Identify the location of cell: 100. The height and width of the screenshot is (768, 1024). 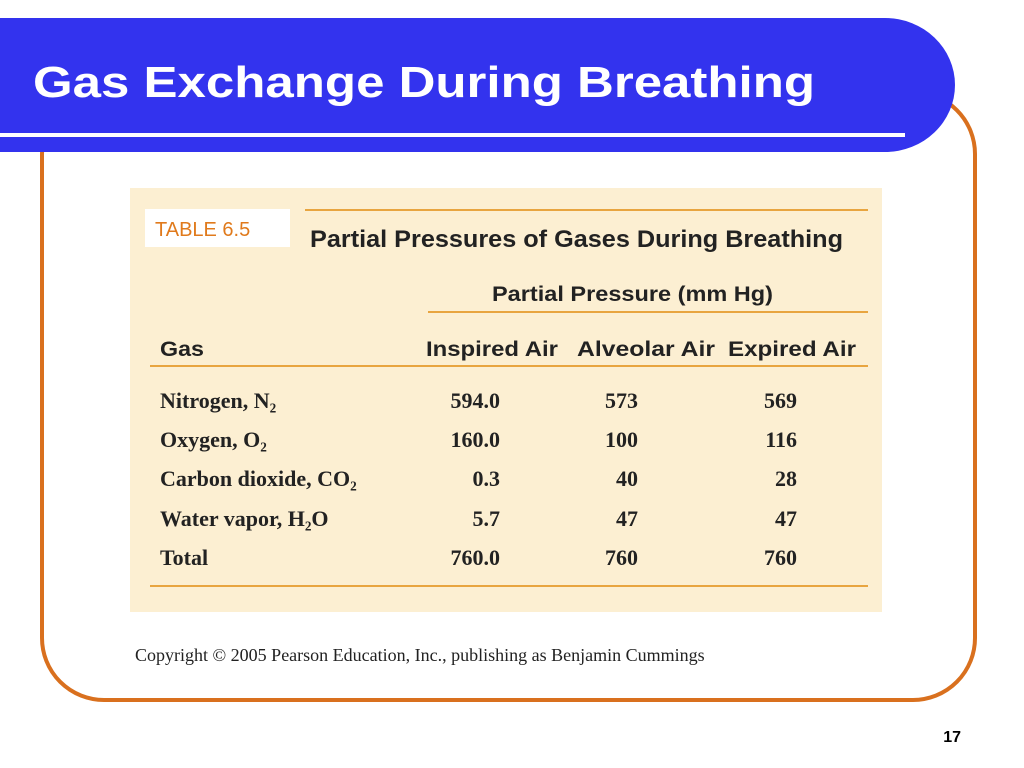
(621, 439).